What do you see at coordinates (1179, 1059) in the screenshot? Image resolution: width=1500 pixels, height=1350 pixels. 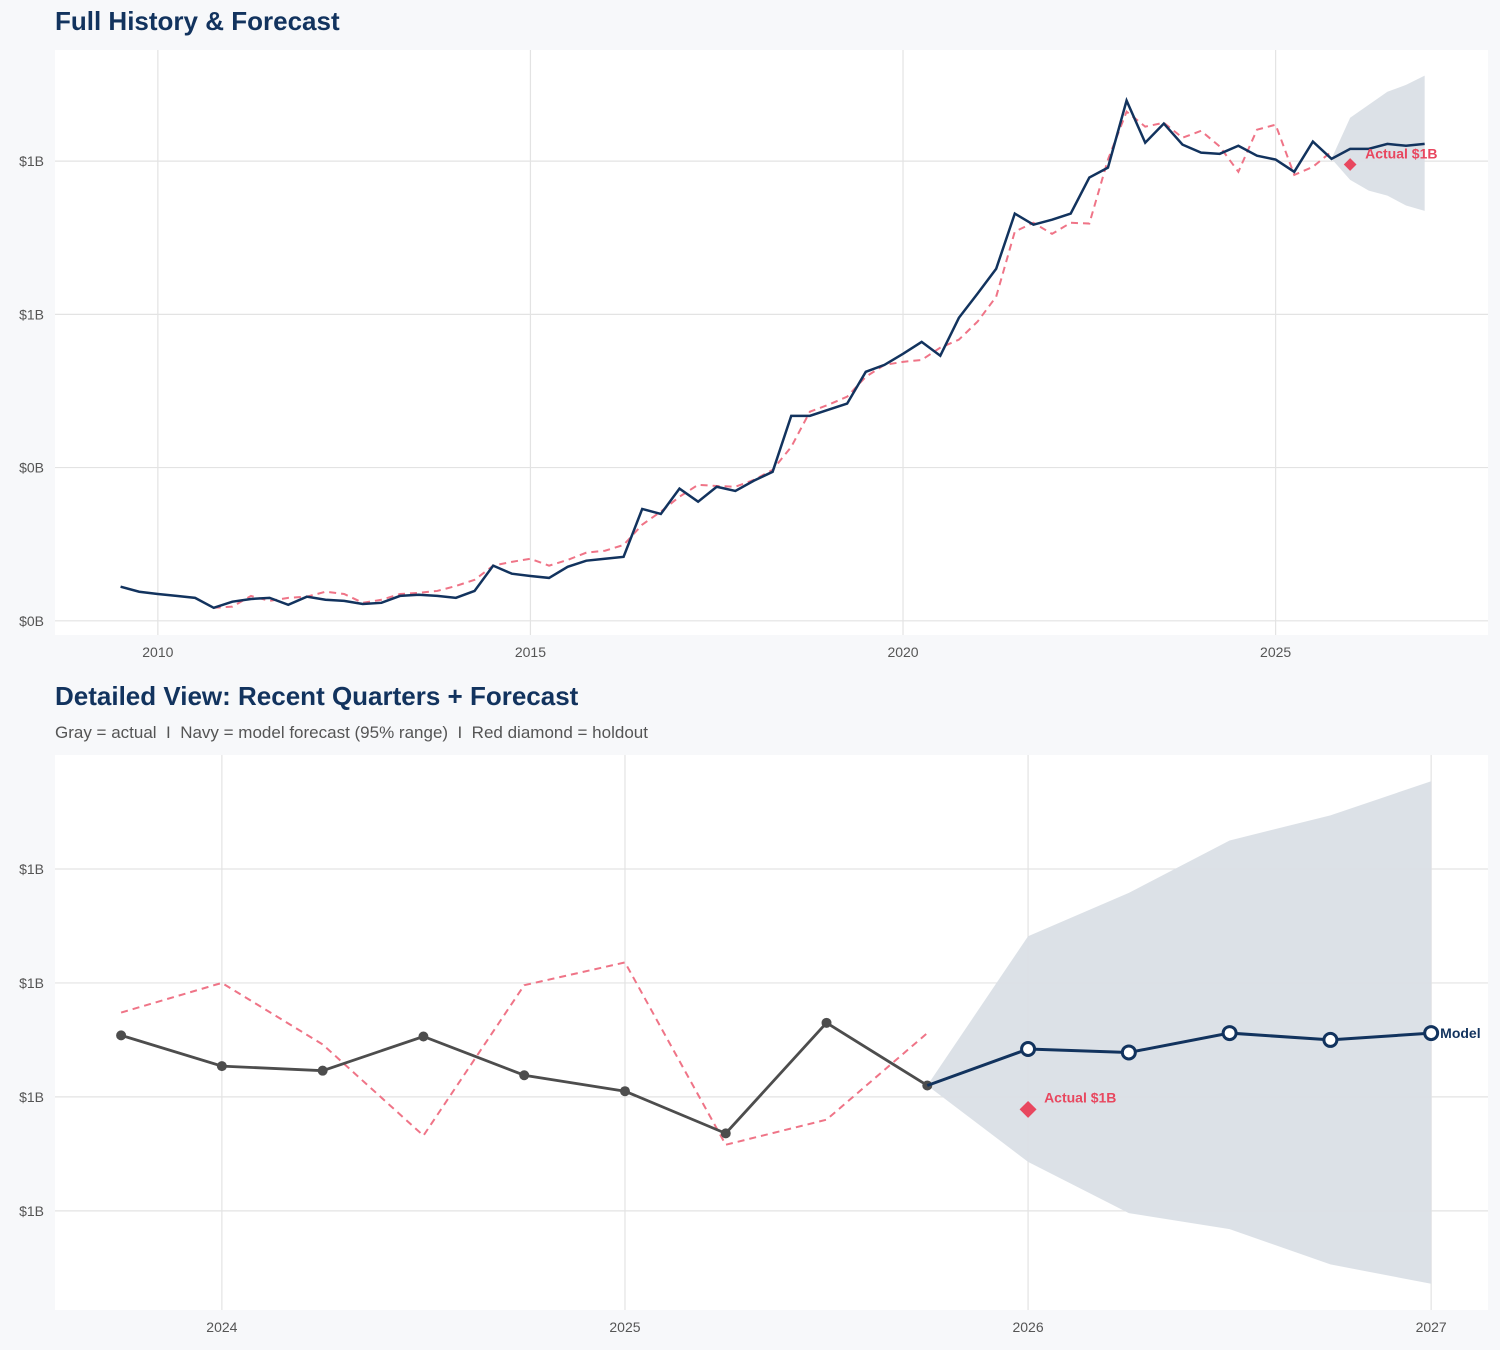 I see `forecast-line` at bounding box center [1179, 1059].